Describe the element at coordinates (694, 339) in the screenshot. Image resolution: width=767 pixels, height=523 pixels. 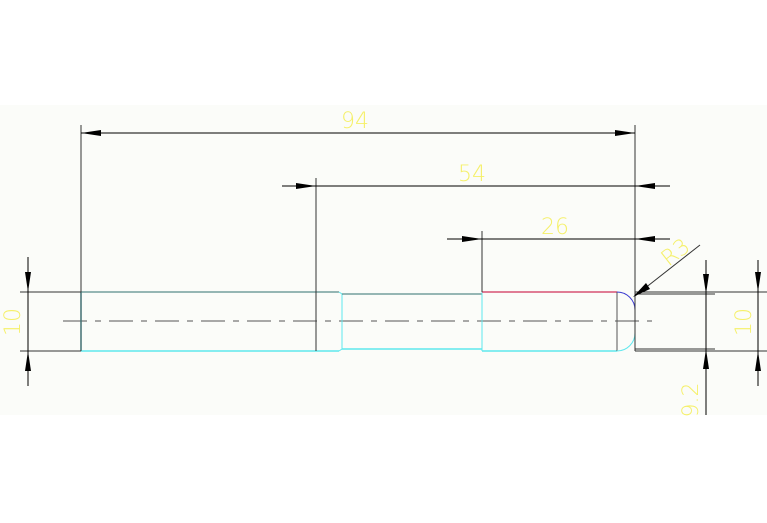
I see `dimension-9-2: 9.2` at that location.